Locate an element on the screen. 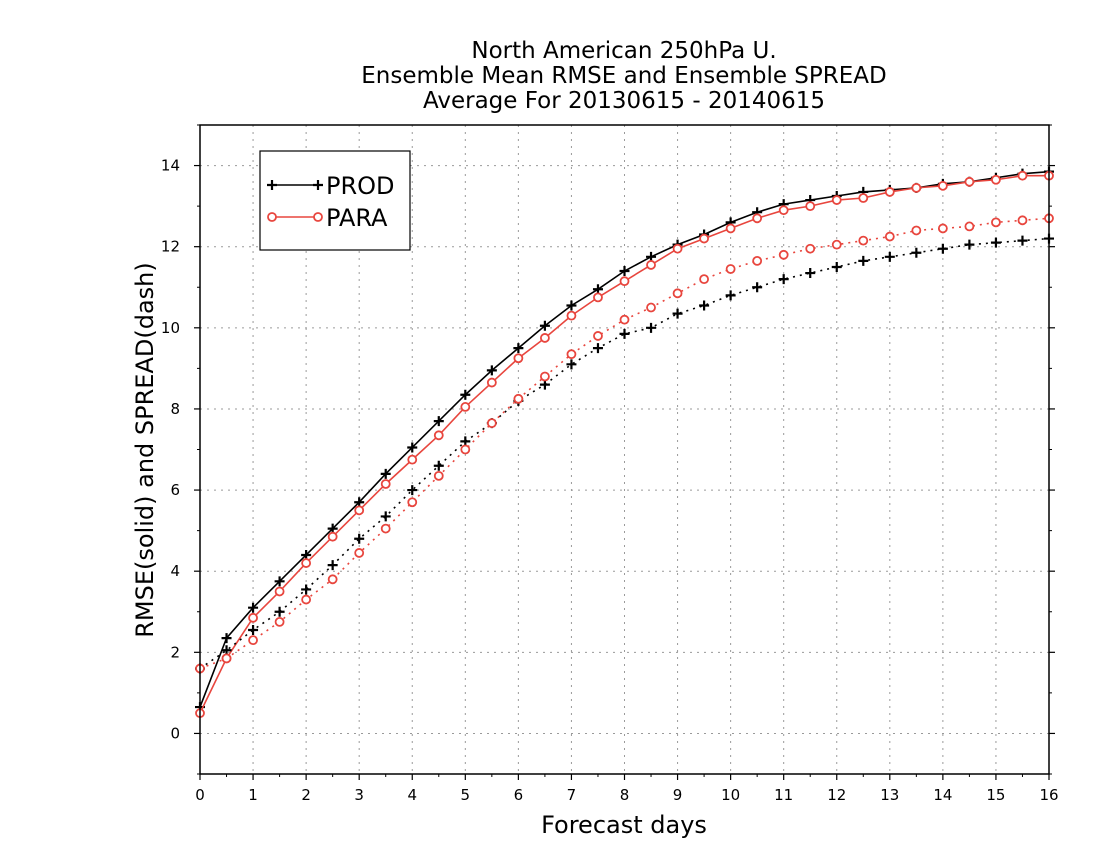 This screenshot has height=850, width=1100. y-tick-label: 6 is located at coordinates (175, 490).